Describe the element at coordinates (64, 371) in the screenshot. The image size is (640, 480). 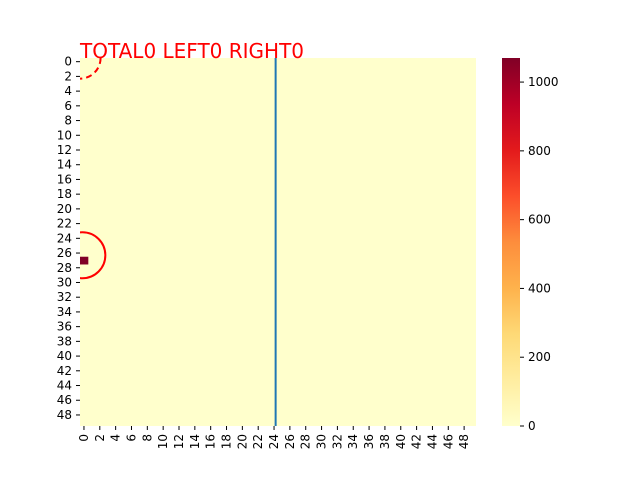
I see `y-tick-label: 42` at that location.